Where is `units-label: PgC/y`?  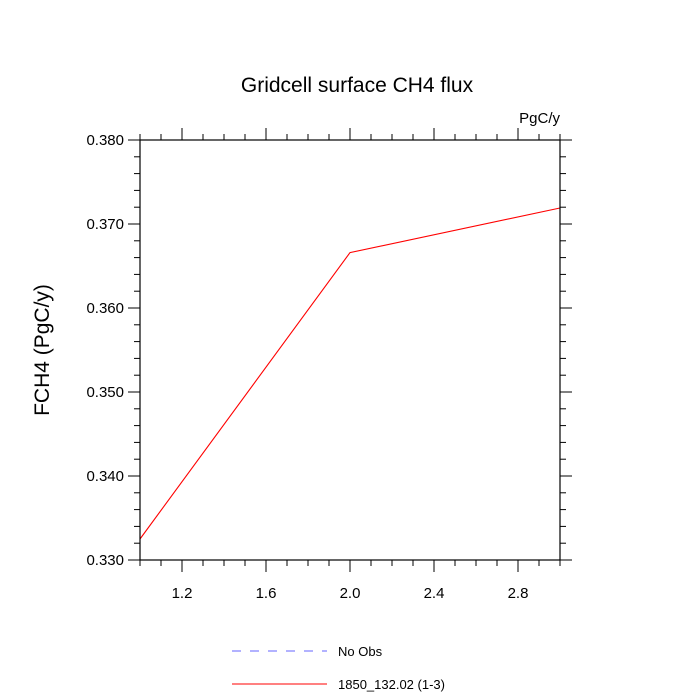
units-label: PgC/y is located at coordinates (539, 118).